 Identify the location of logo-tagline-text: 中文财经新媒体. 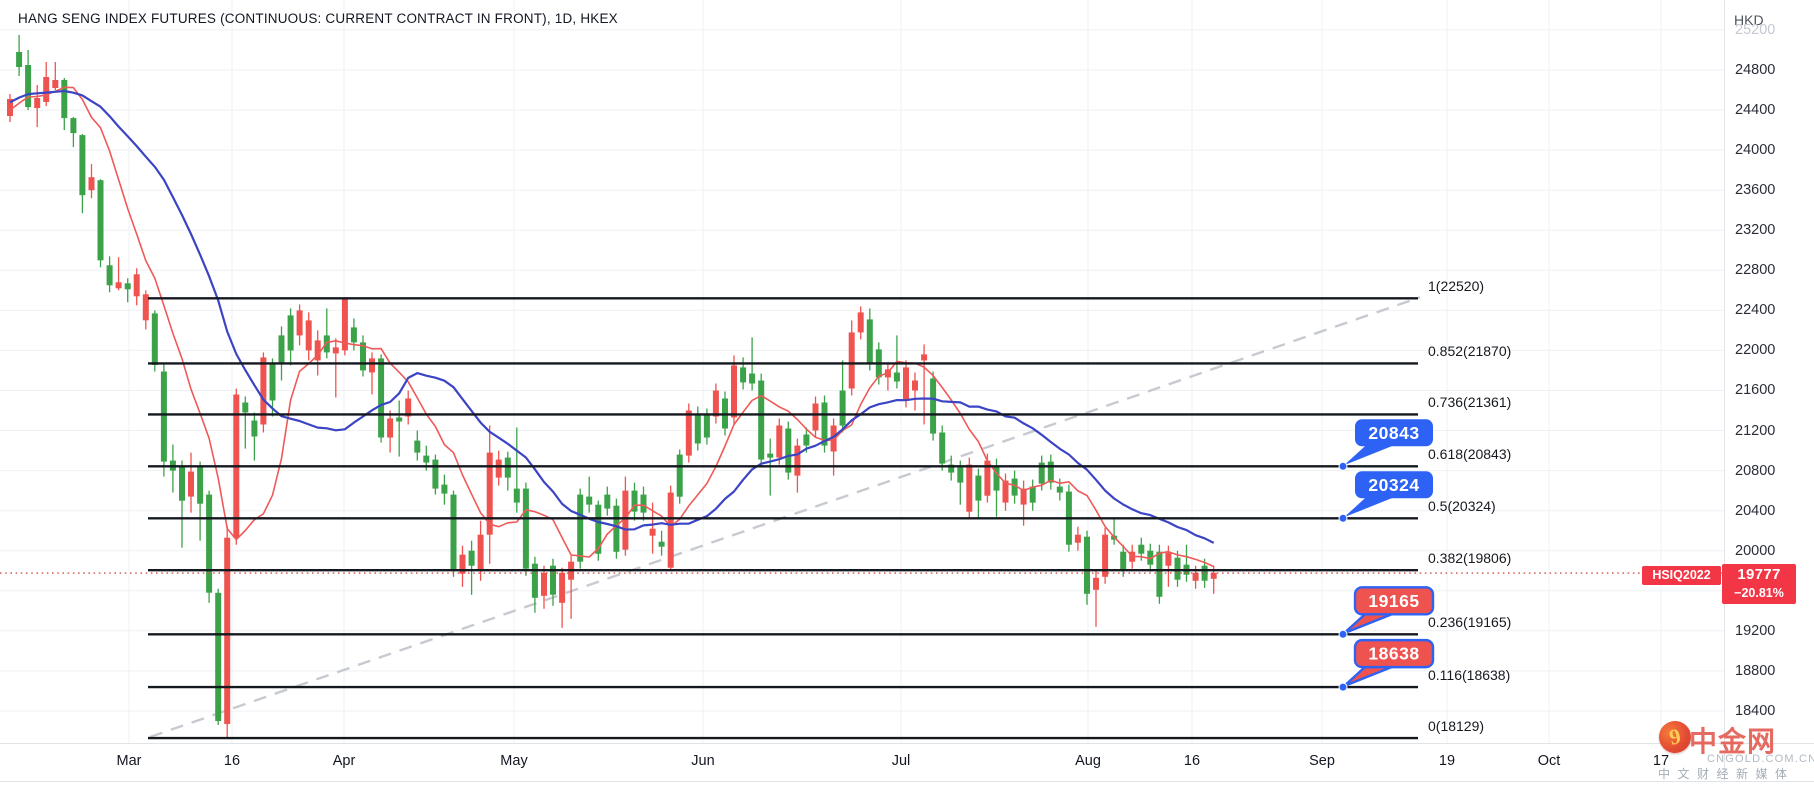
(1726, 774).